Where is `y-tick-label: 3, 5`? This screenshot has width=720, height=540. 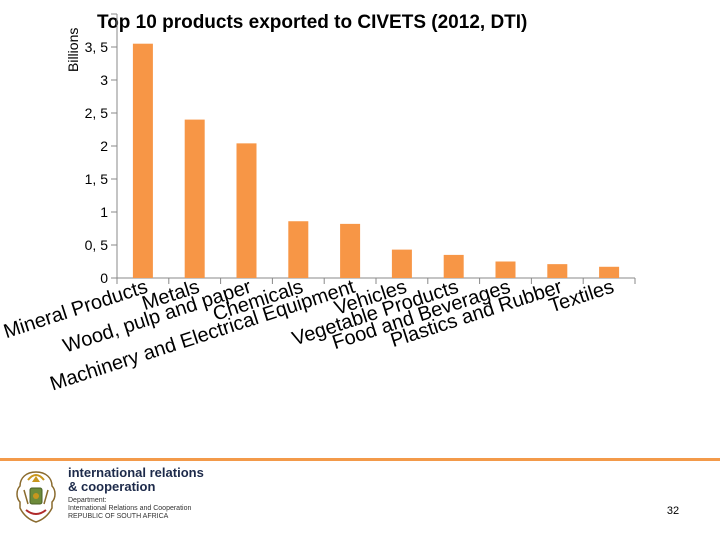 y-tick-label: 3, 5 is located at coordinates (97, 47).